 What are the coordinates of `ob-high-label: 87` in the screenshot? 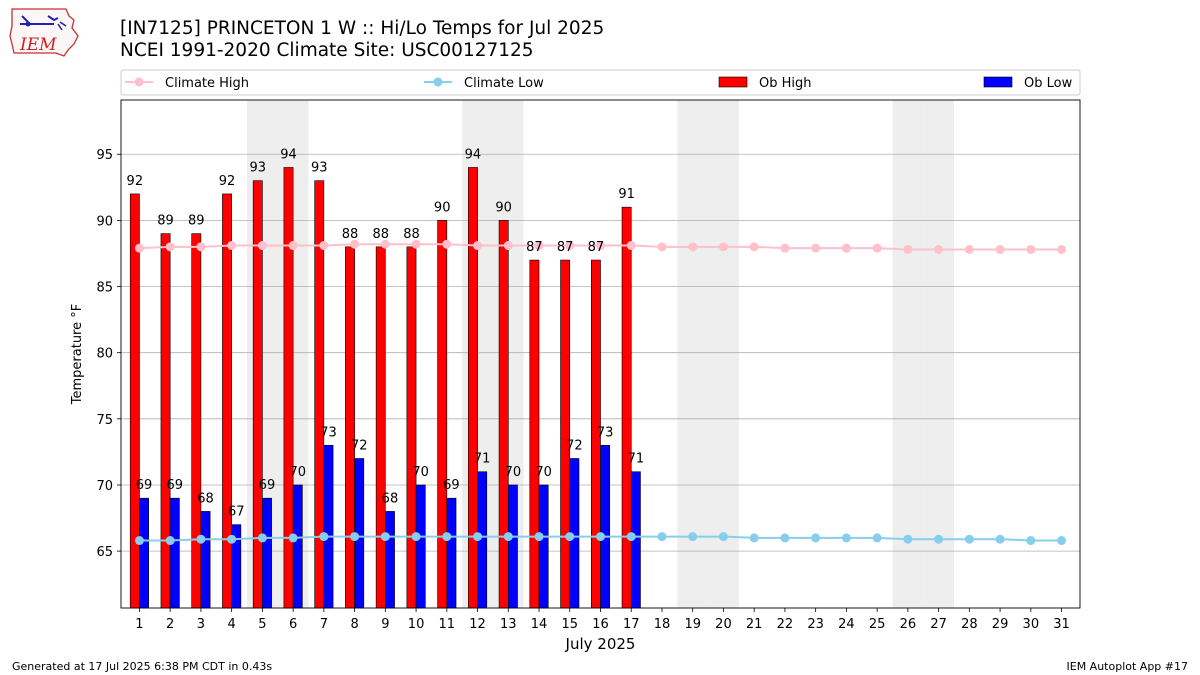 It's located at (596, 247).